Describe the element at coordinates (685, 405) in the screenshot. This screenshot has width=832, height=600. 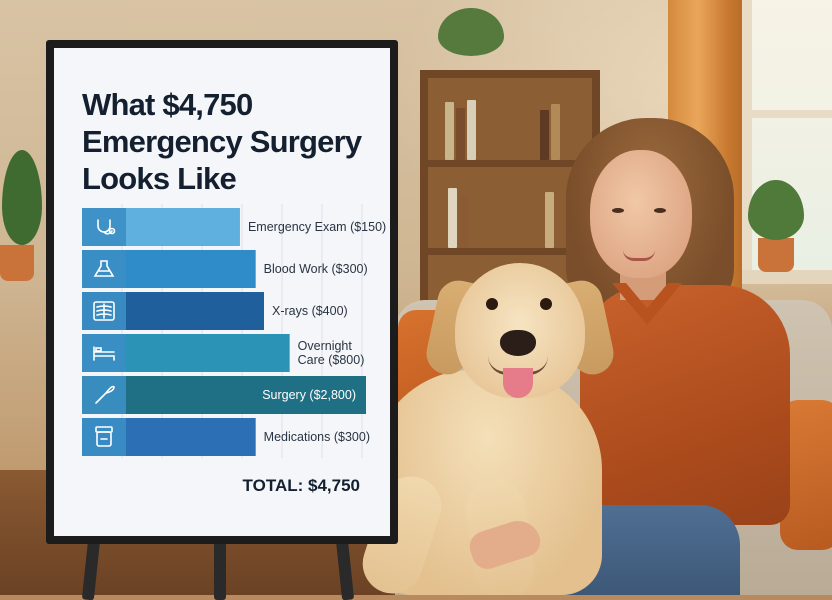
I see `woman-sweater` at that location.